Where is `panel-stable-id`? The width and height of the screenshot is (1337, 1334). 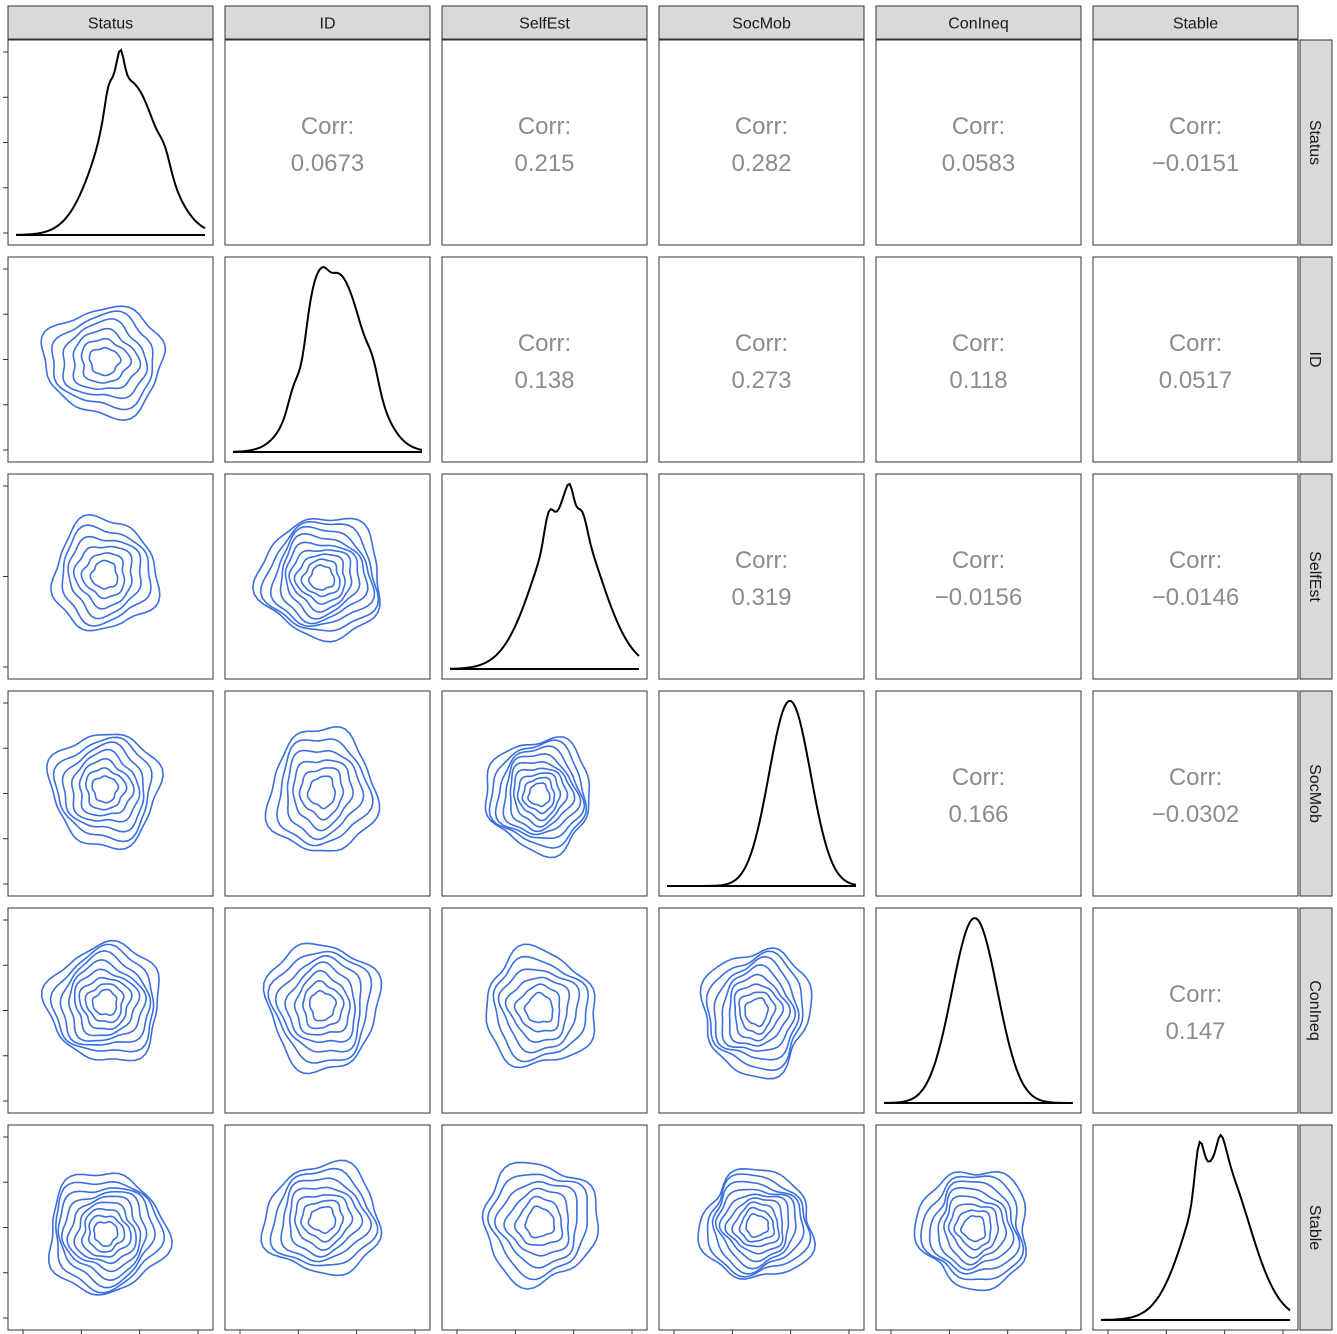 panel-stable-id is located at coordinates (327, 1227).